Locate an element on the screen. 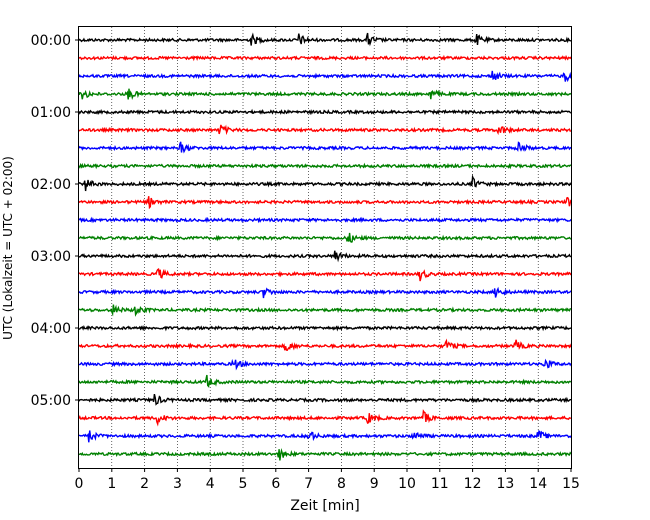 This screenshot has width=650, height=520. x-tick-label: 5 is located at coordinates (243, 484).